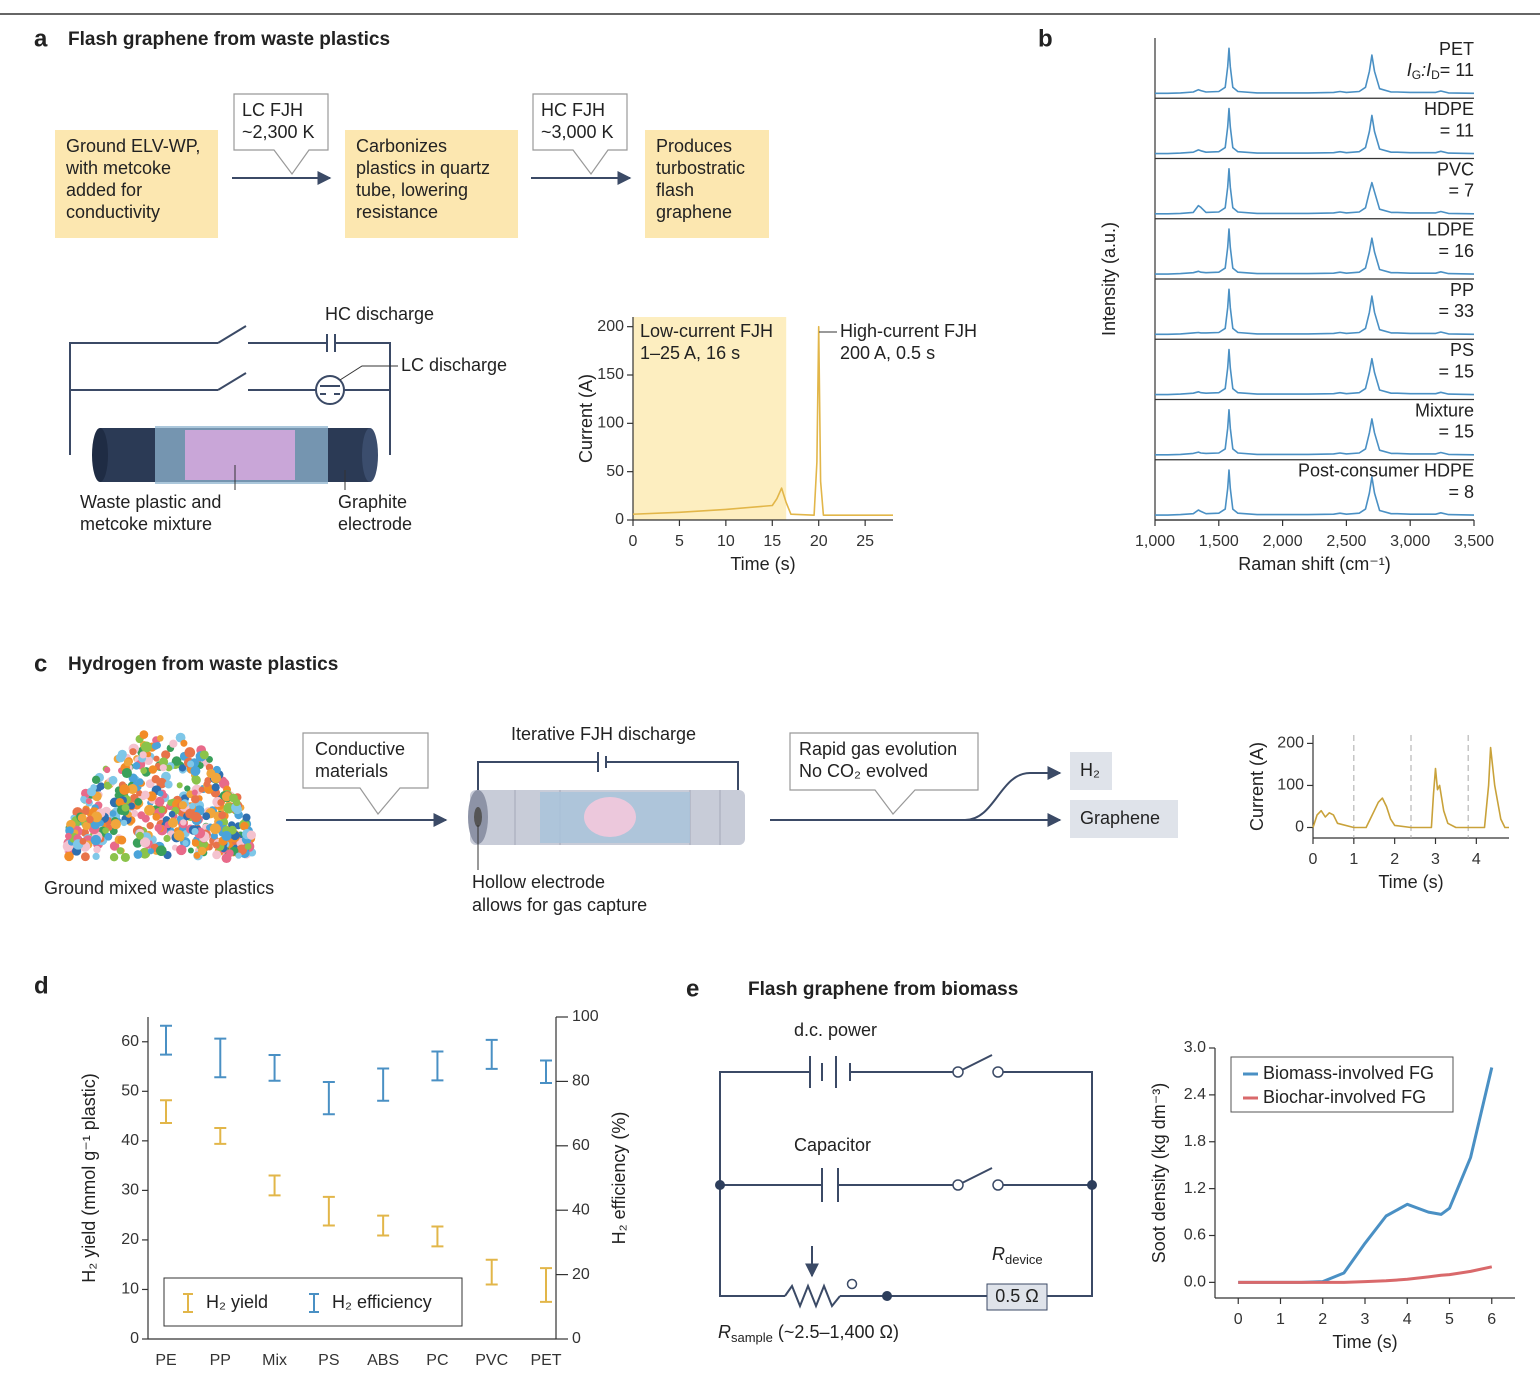  Describe the element at coordinates (958, 1185) in the screenshot. I see `switch-contact` at that location.